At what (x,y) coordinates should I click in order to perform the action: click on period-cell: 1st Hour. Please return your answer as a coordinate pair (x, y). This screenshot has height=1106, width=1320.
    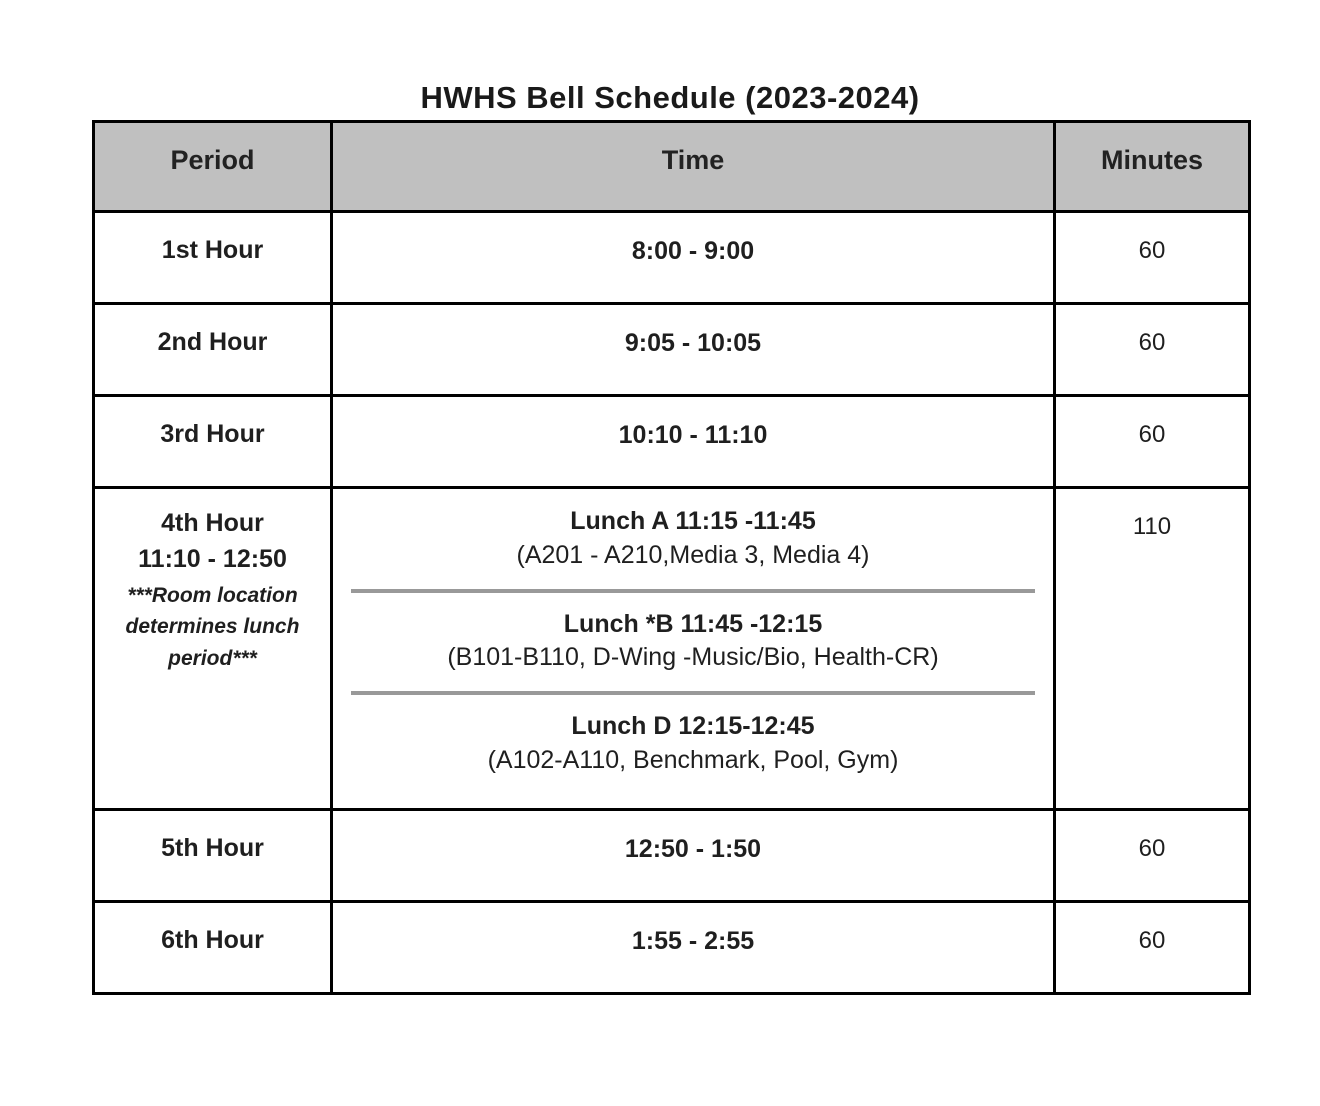
    Looking at the image, I should click on (212, 257).